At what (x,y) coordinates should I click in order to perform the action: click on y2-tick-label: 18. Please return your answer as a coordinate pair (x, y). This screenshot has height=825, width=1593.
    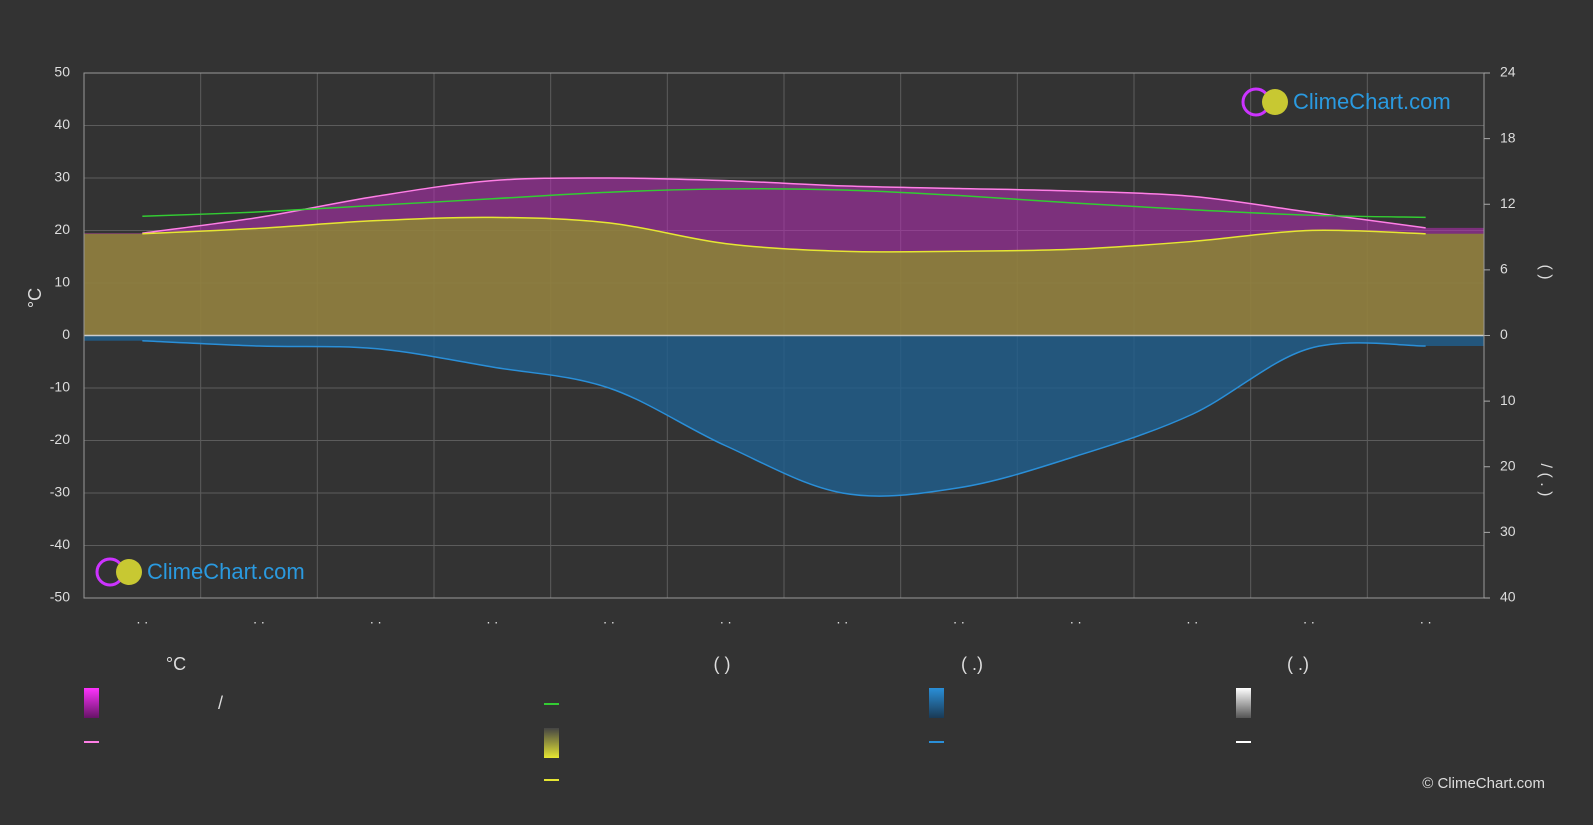
    Looking at the image, I should click on (1508, 137).